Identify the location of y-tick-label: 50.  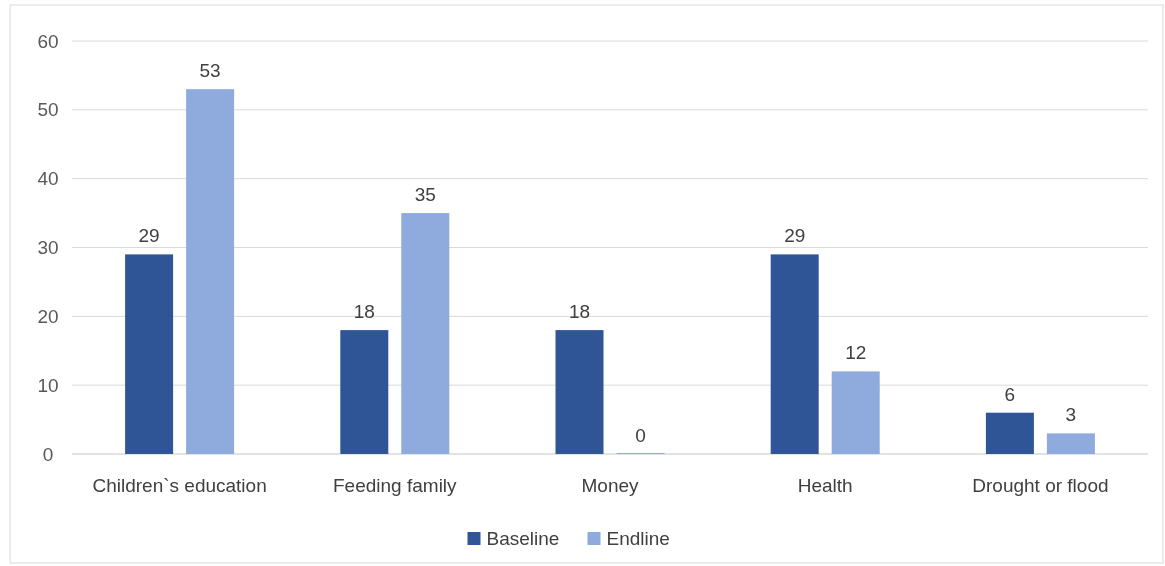
(48, 110).